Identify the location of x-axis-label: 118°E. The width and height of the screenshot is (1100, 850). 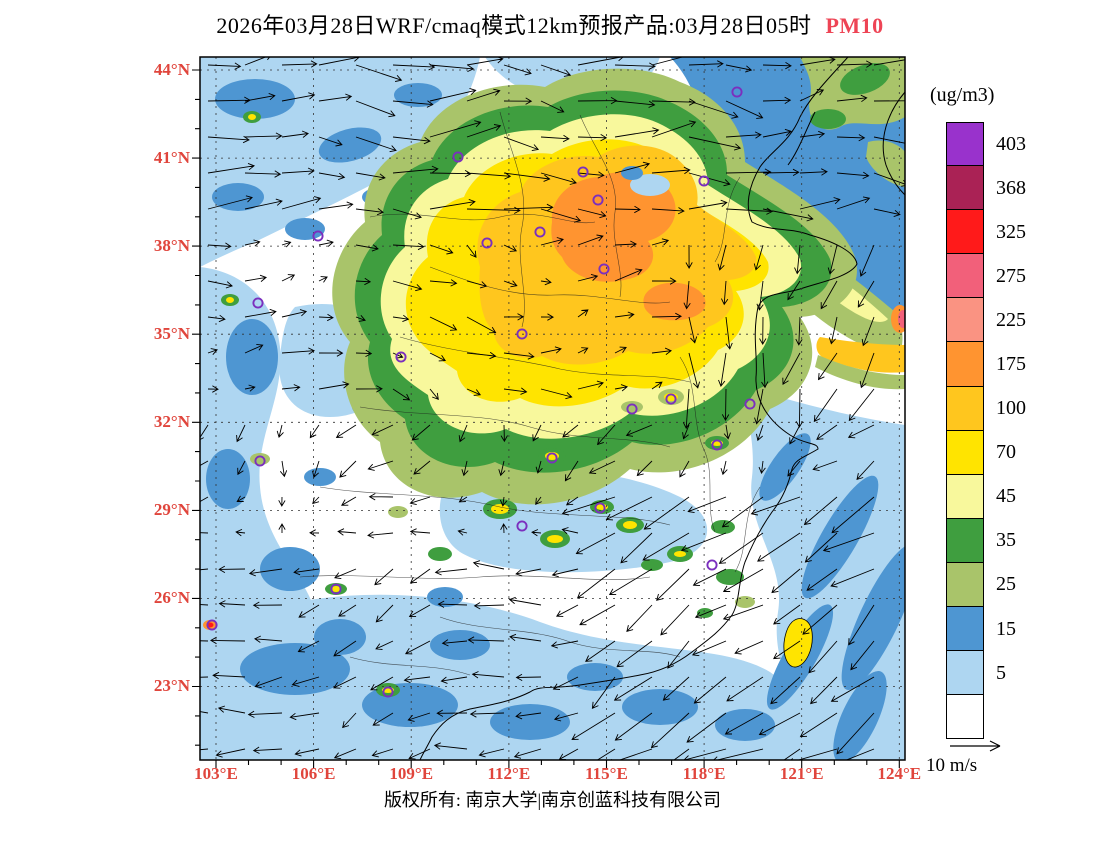
(704, 773).